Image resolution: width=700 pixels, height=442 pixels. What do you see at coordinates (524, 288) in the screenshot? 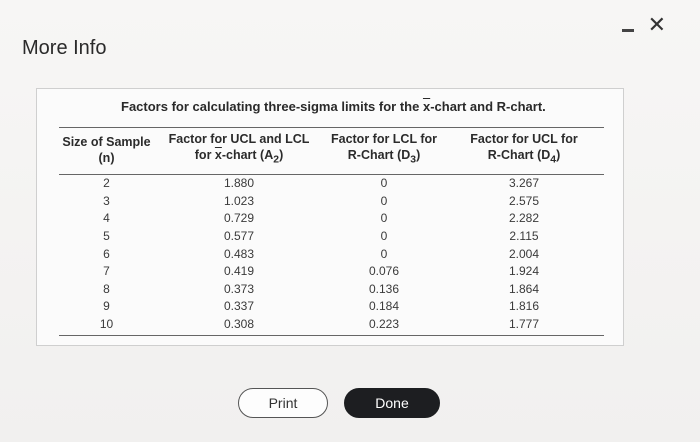
I see `d4-cell: 1.864` at bounding box center [524, 288].